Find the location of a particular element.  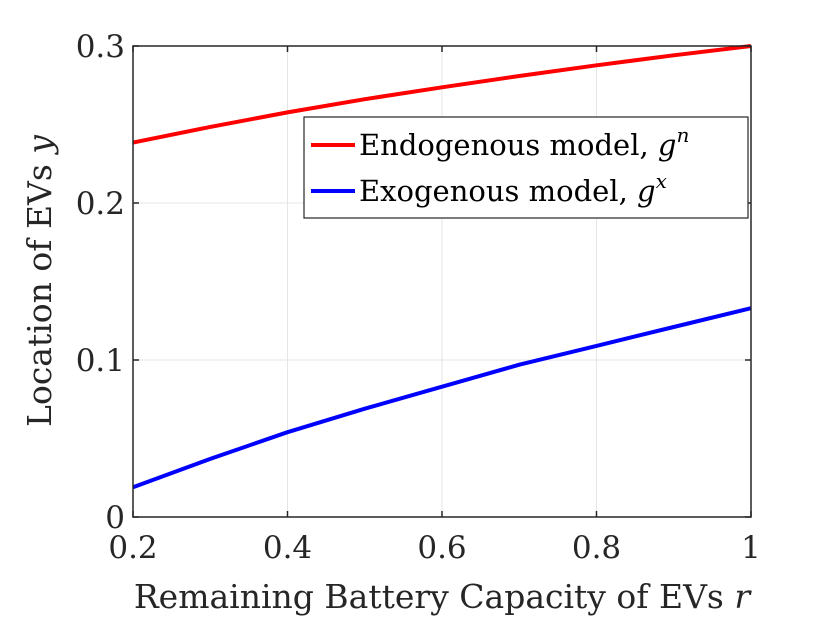

y-axis-label: Location of EVs y is located at coordinates (39, 281).